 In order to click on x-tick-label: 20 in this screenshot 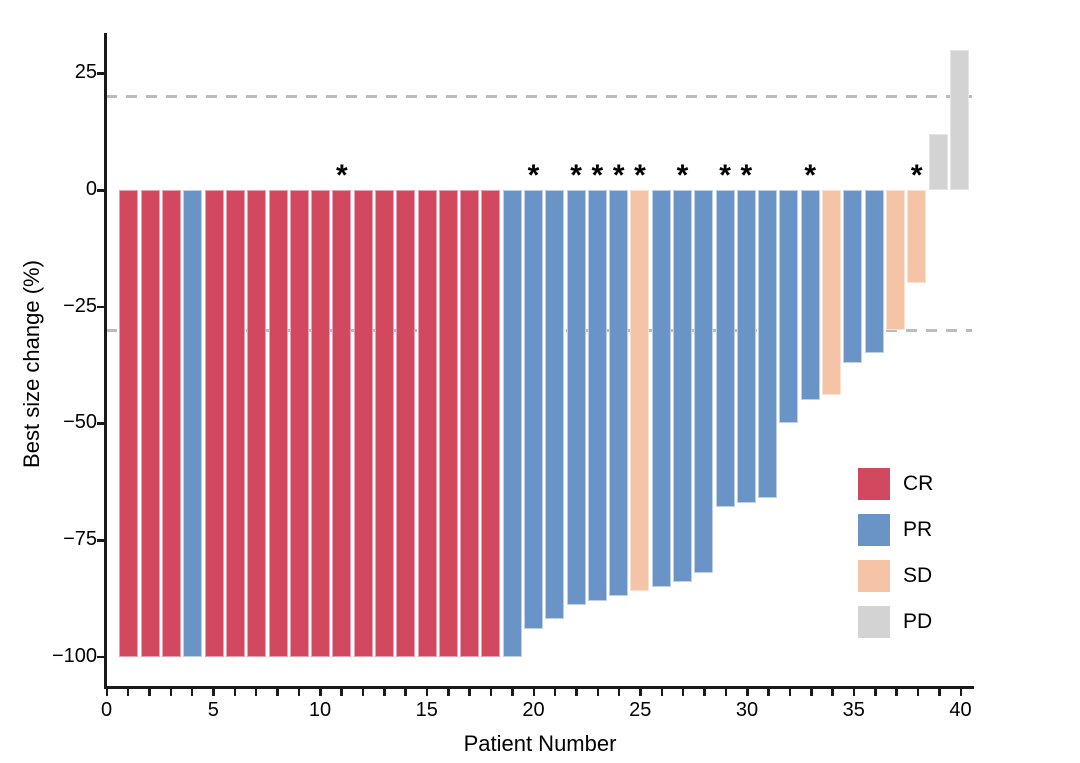, I will do `click(533, 710)`.